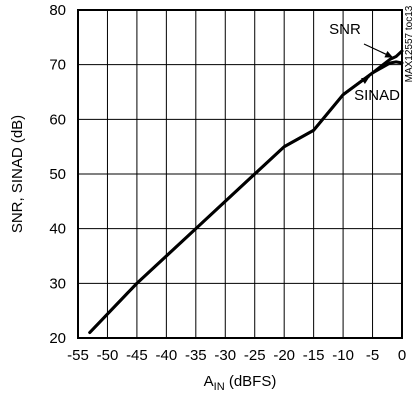 This screenshot has width=417, height=397. Describe the element at coordinates (364, 62) in the screenshot. I see `annotations: SNR SINAD` at that location.